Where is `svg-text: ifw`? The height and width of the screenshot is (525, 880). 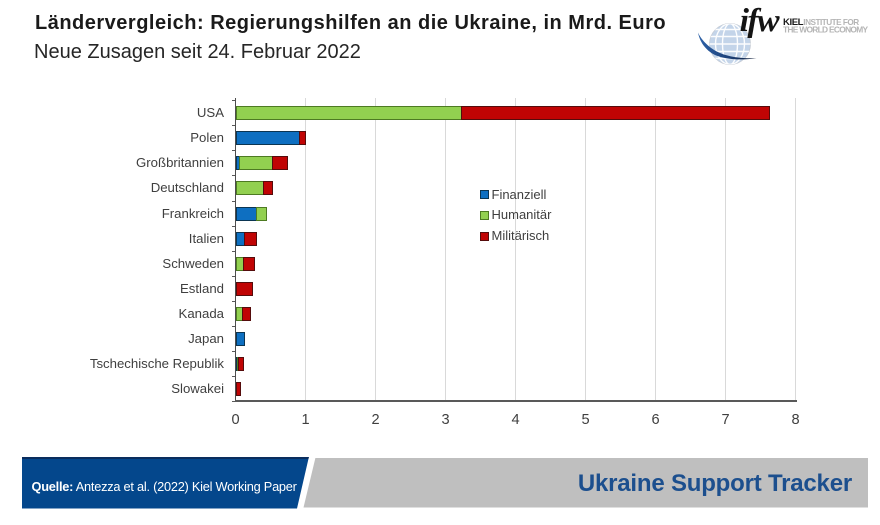
svg-text: ifw is located at coordinates (760, 20).